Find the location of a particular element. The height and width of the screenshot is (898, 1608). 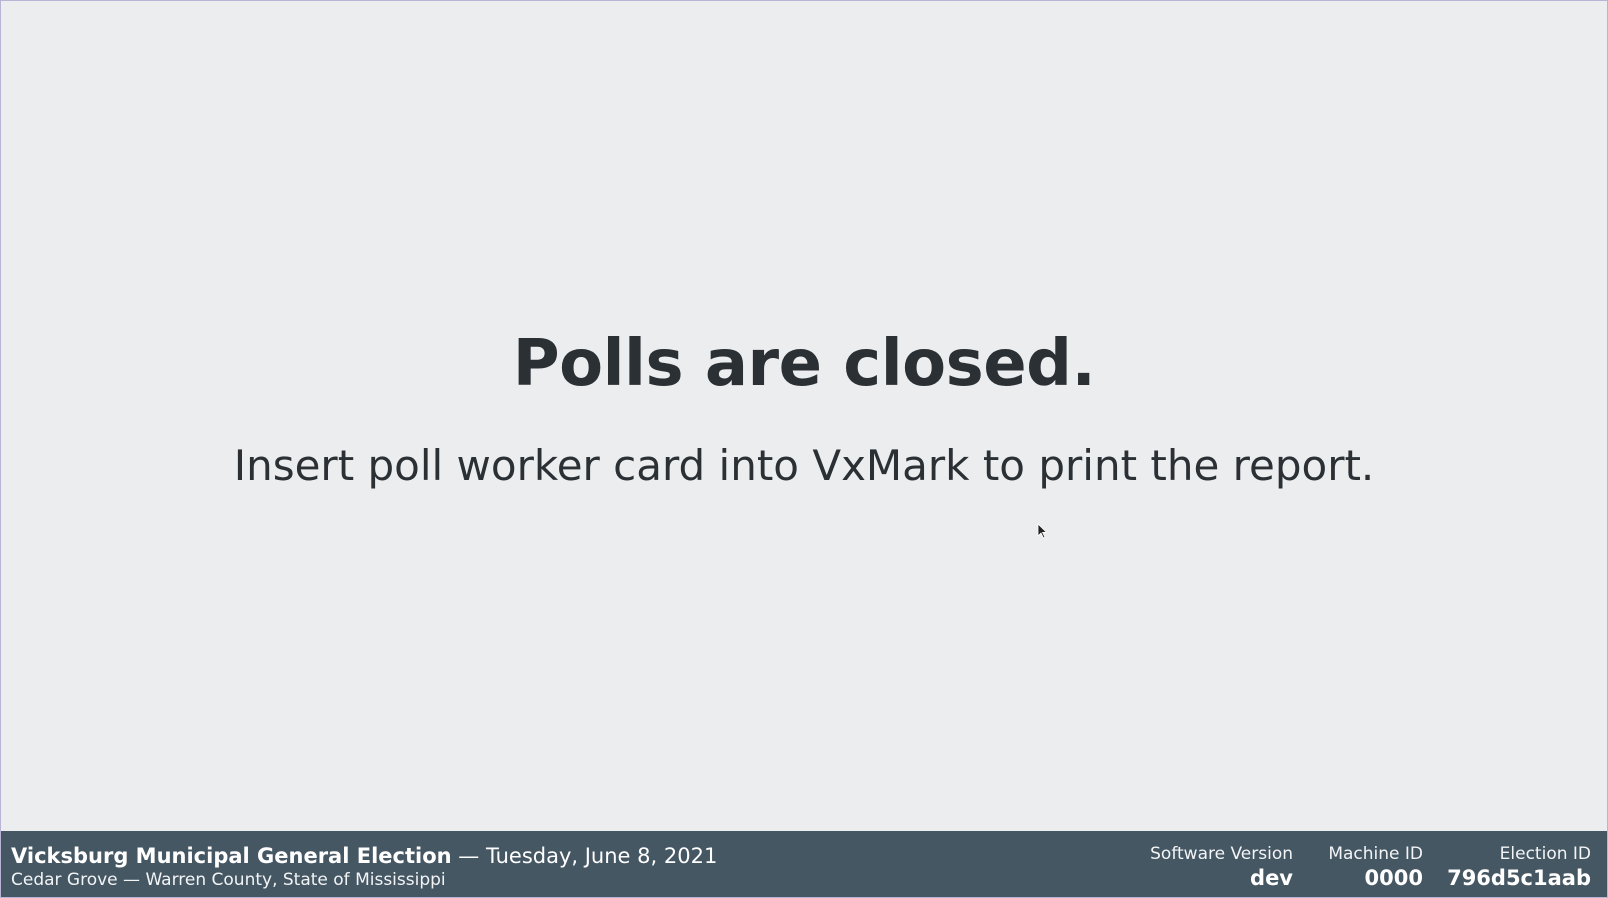

software-version-value: dev is located at coordinates (1271, 878).